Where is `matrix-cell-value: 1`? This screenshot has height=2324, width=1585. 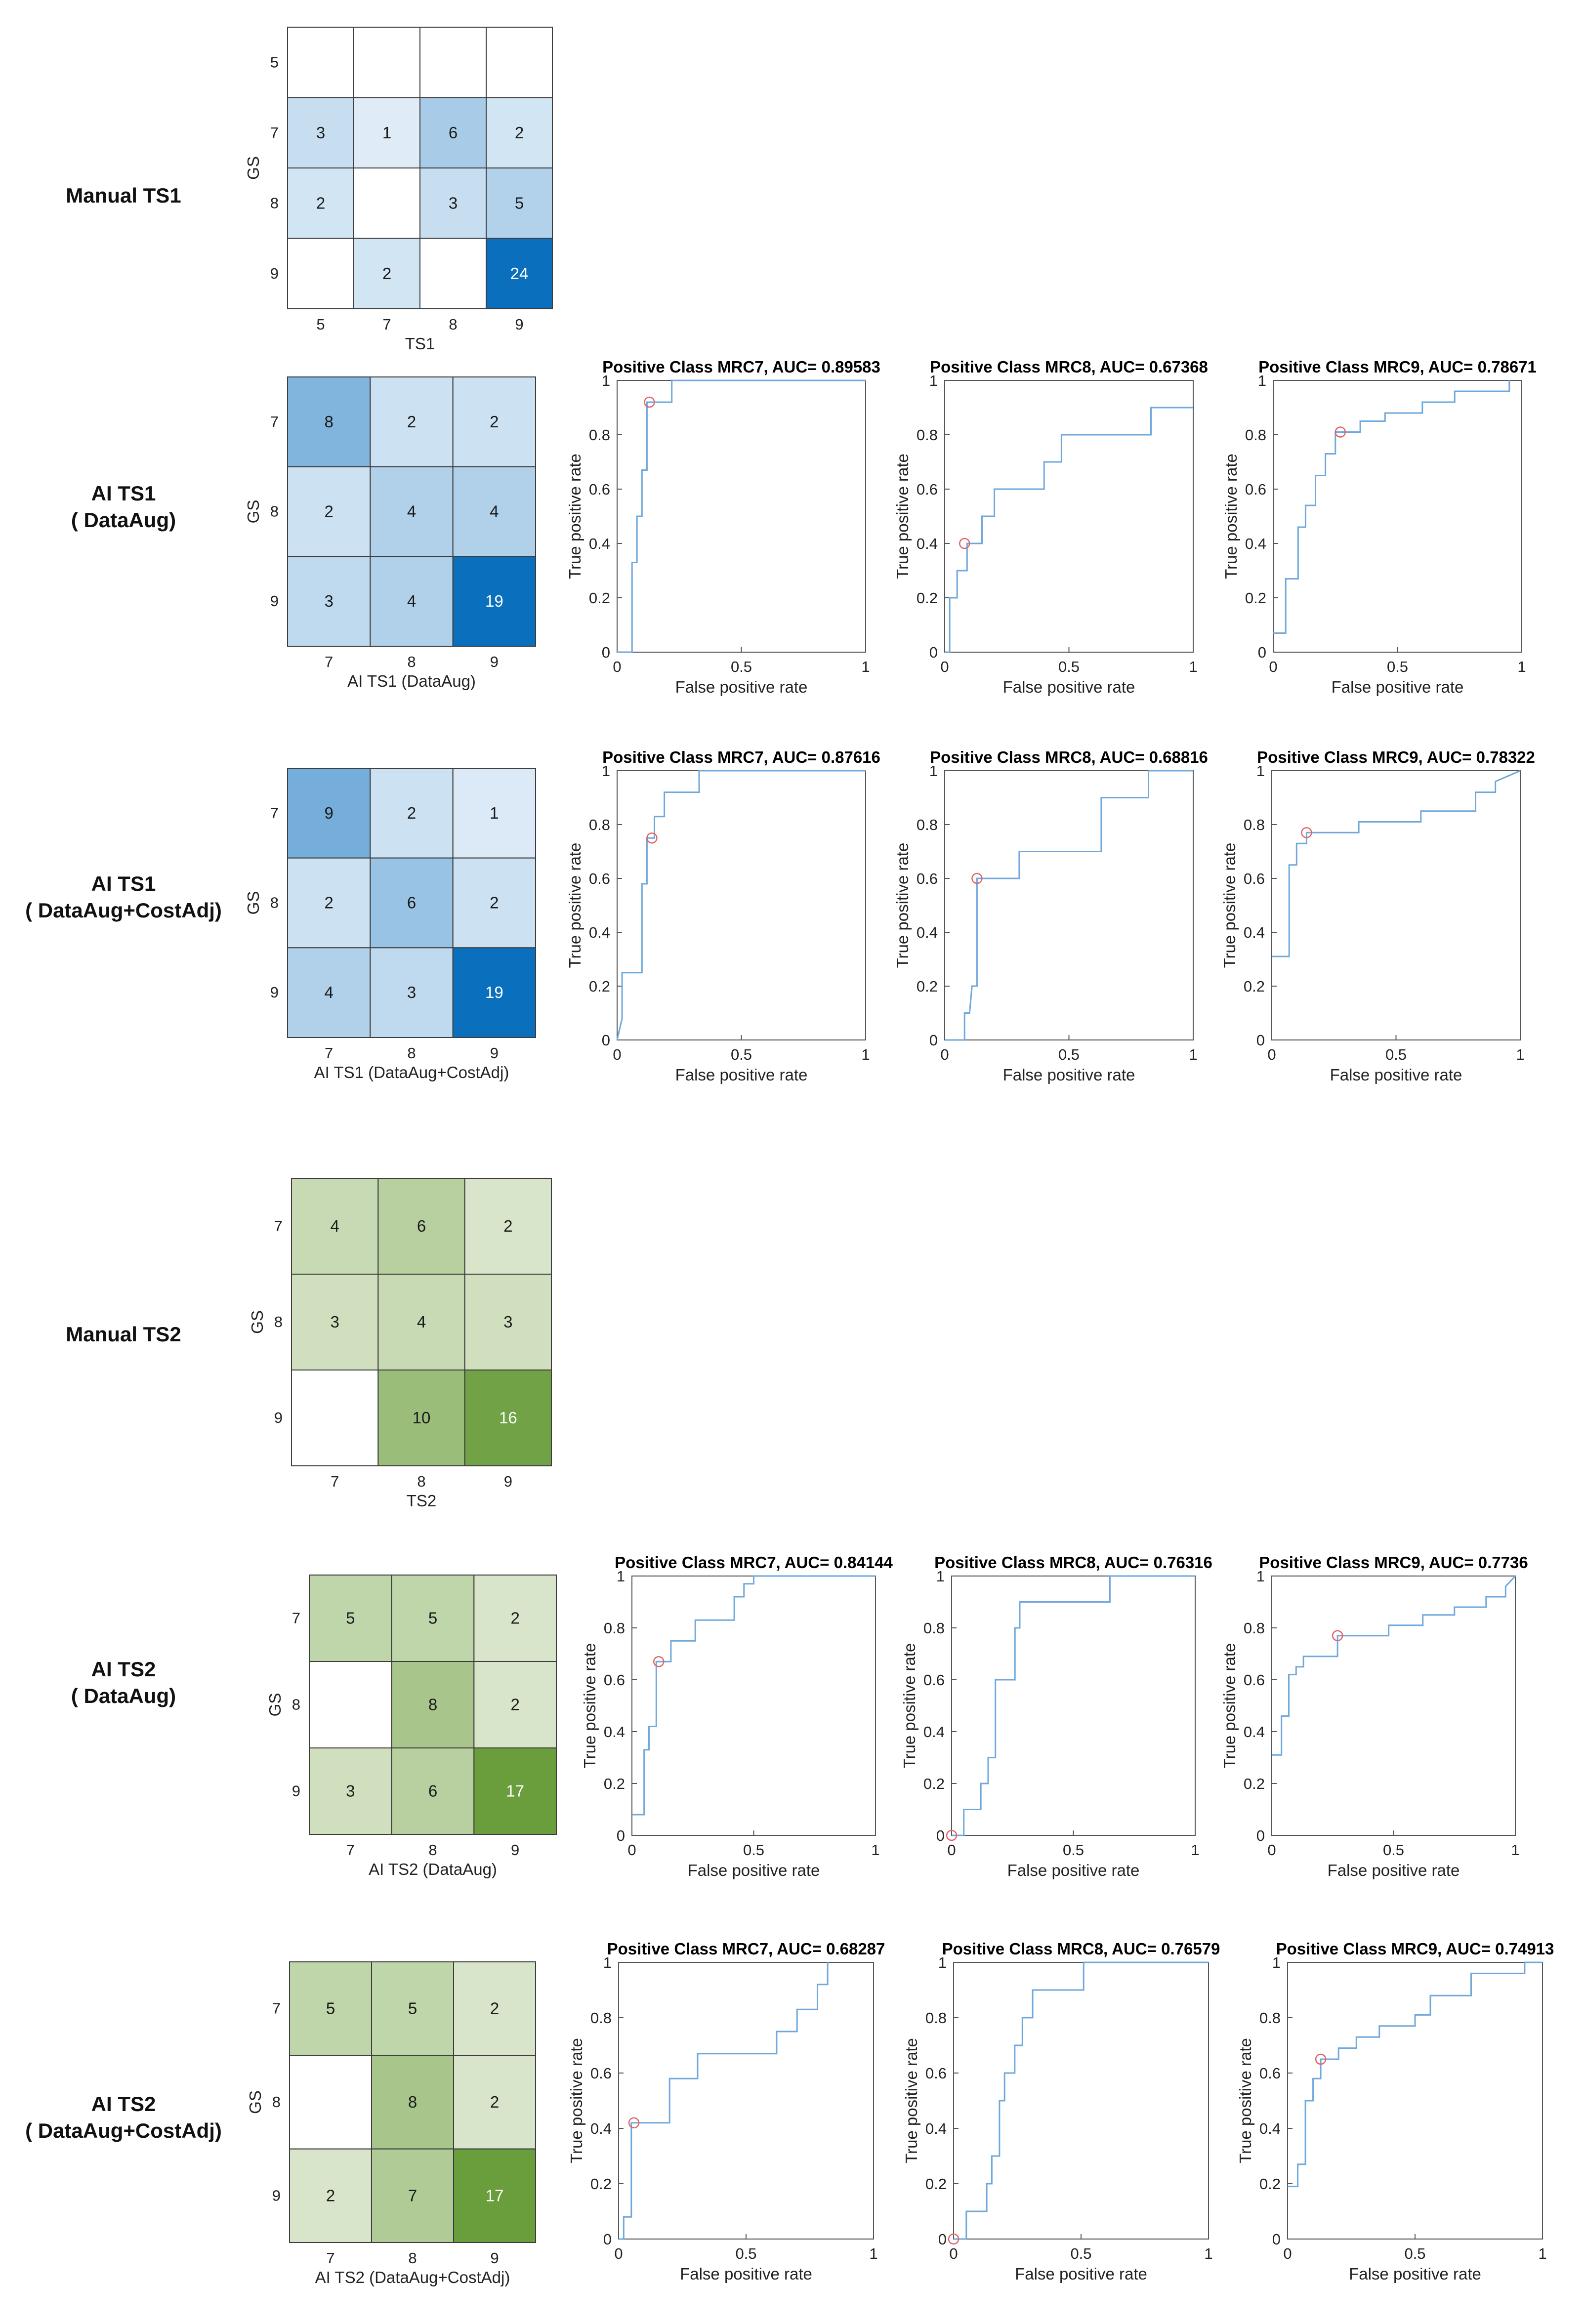 matrix-cell-value: 1 is located at coordinates (495, 813).